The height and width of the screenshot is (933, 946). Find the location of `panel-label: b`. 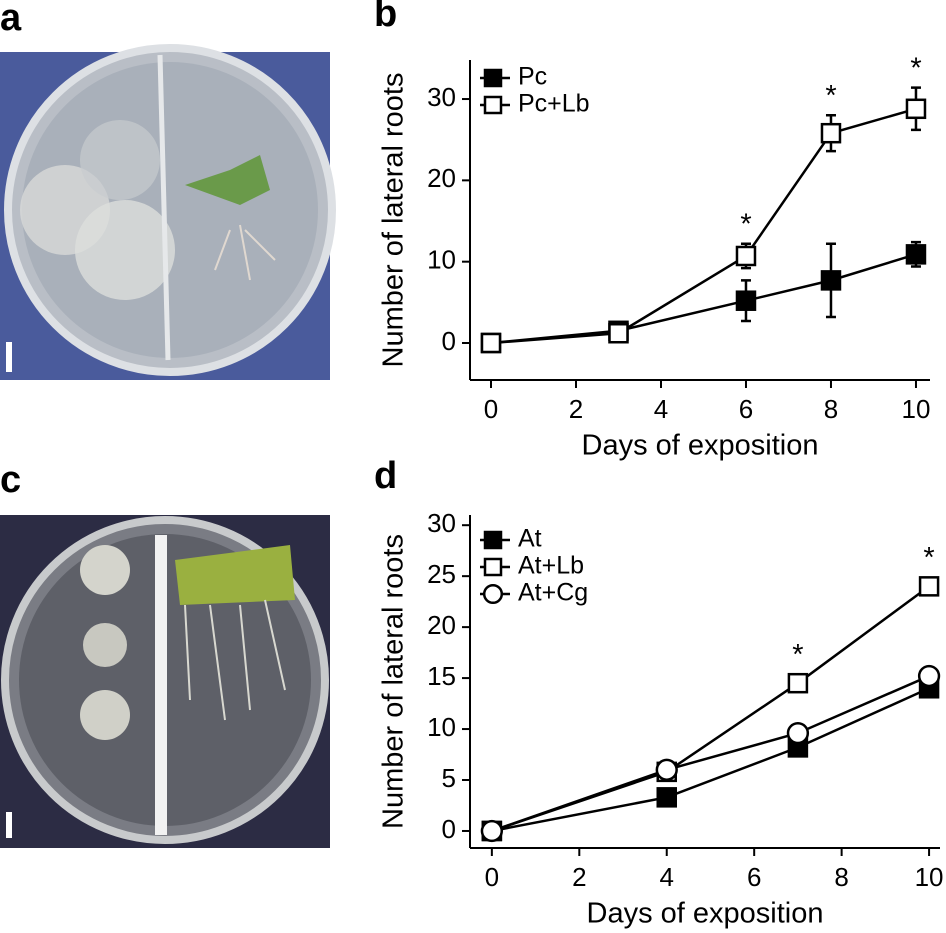

panel-label: b is located at coordinates (385, 17).